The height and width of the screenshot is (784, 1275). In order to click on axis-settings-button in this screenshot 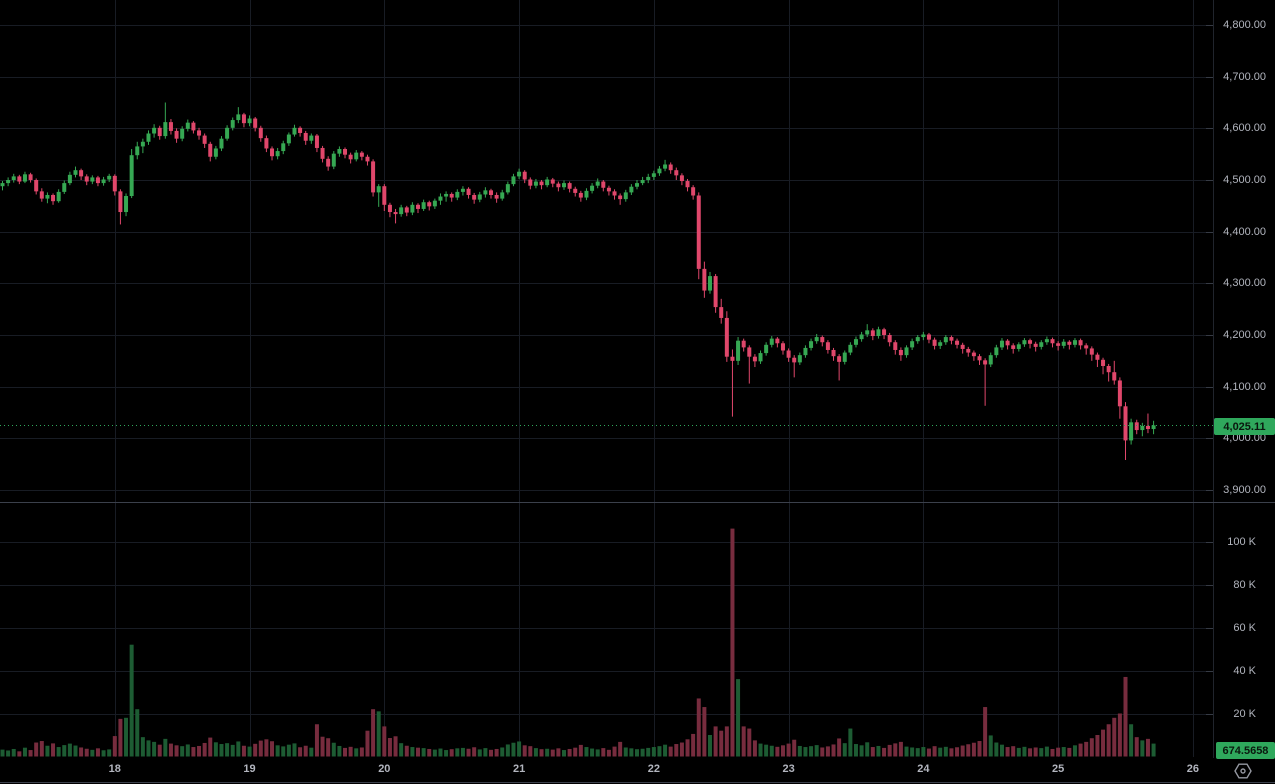, I will do `click(1243, 771)`.